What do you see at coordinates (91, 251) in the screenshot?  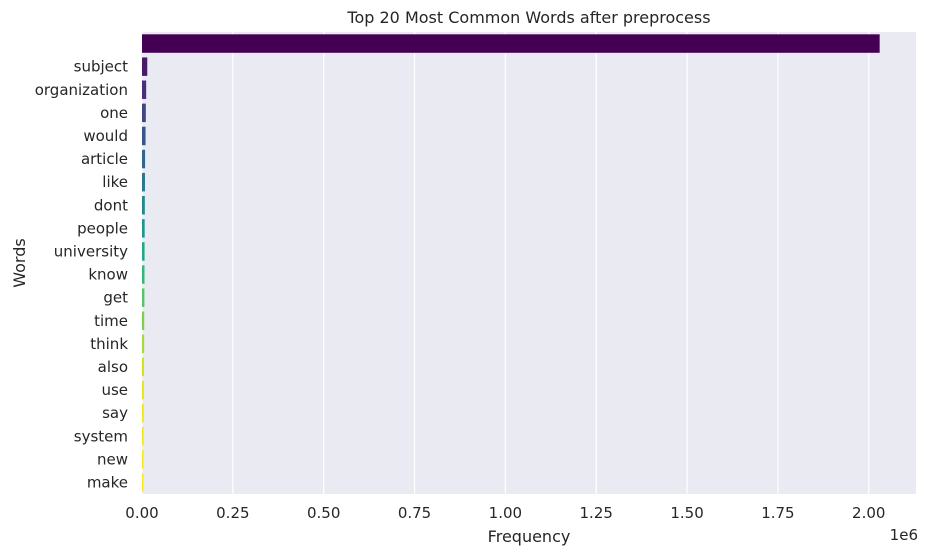 I see `y-tick-label: university` at bounding box center [91, 251].